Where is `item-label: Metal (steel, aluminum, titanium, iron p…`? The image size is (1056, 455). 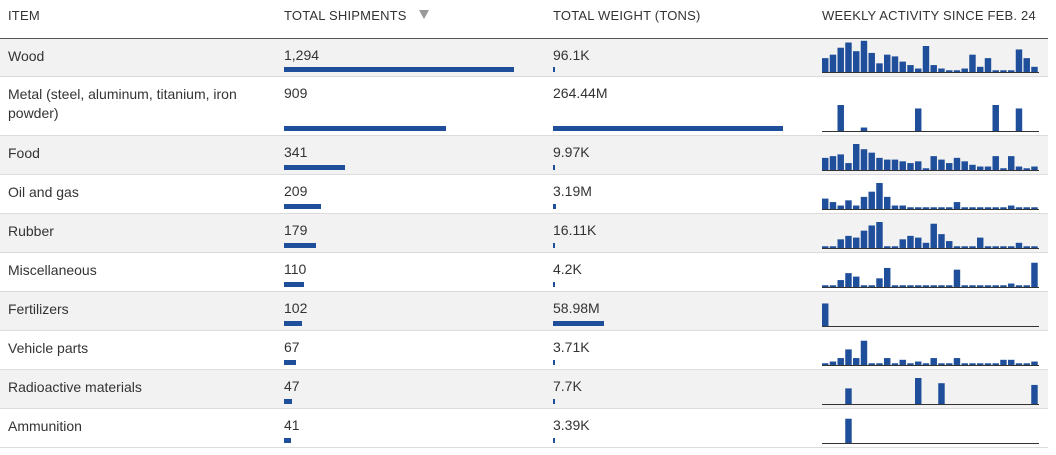 item-label: Metal (steel, aluminum, titanium, iron p… is located at coordinates (122, 103).